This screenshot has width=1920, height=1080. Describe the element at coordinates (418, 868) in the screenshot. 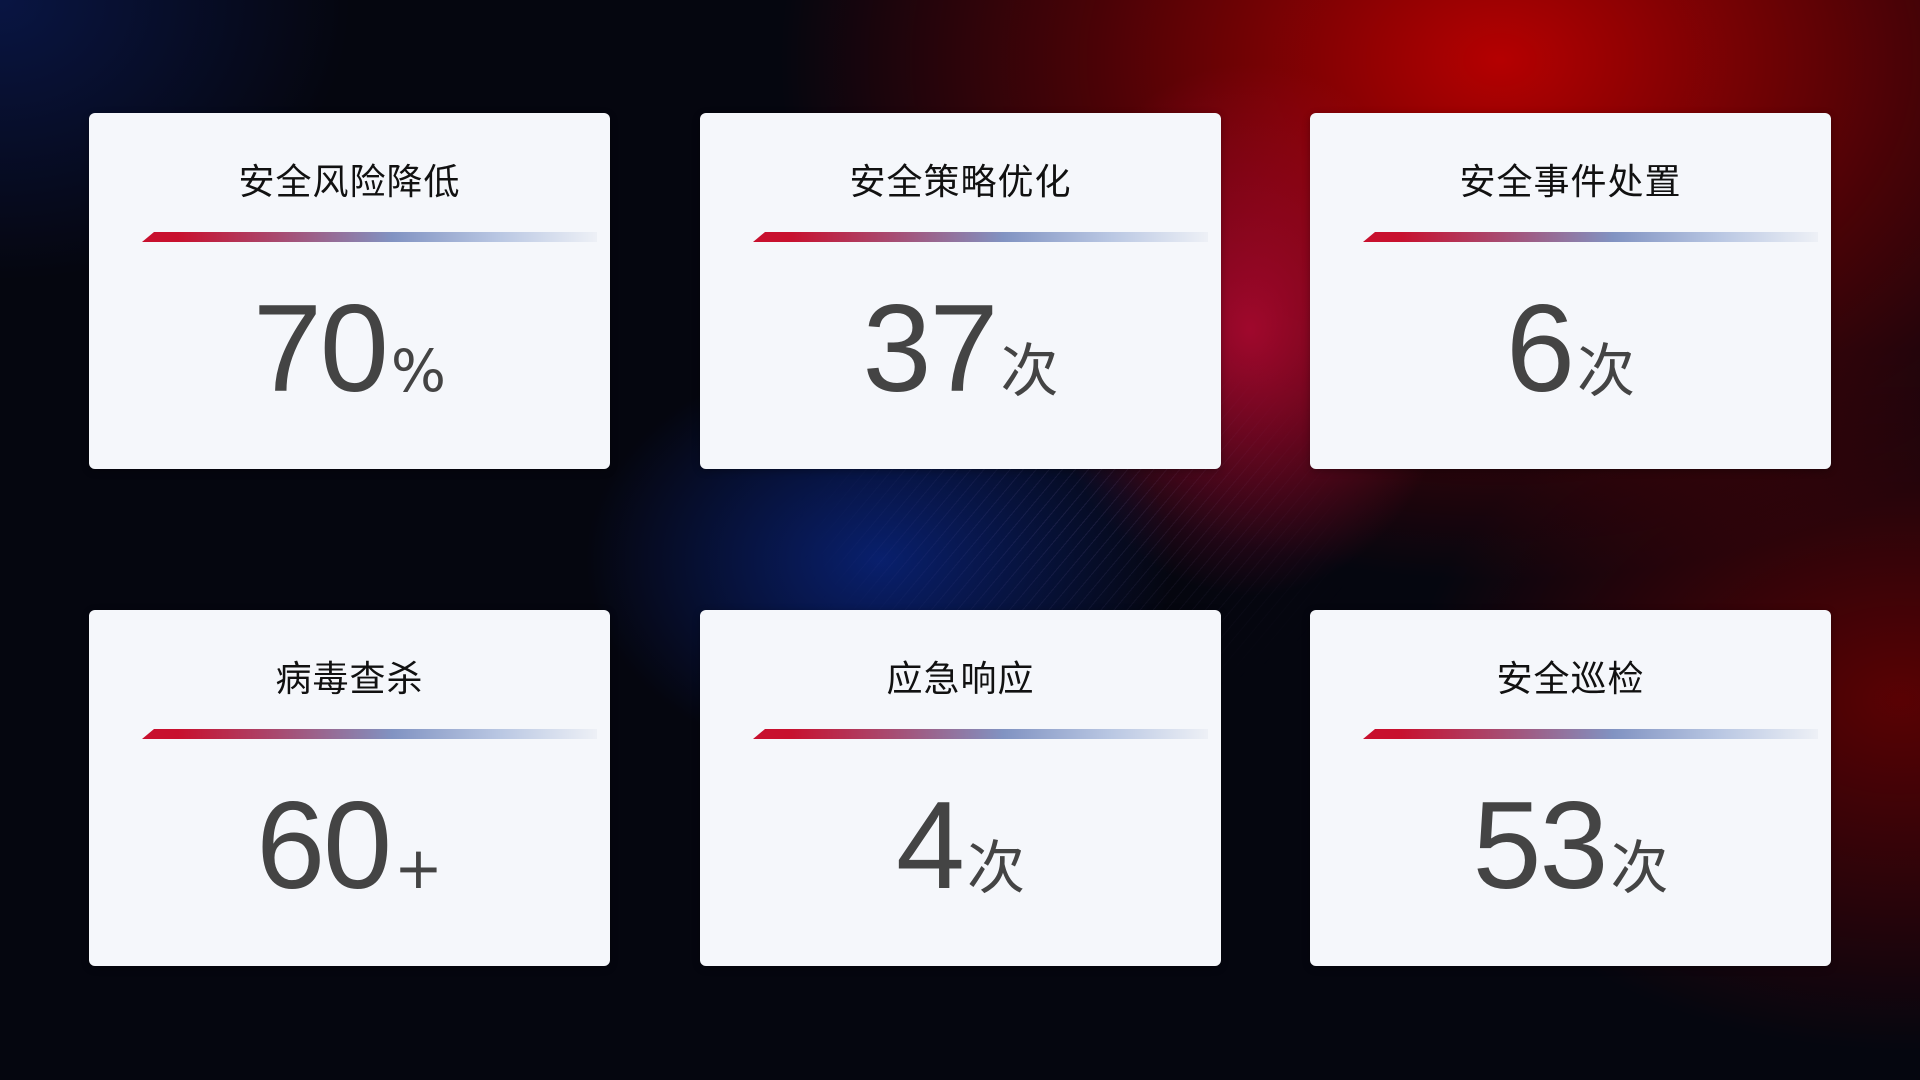

I see `value-unit: +` at that location.